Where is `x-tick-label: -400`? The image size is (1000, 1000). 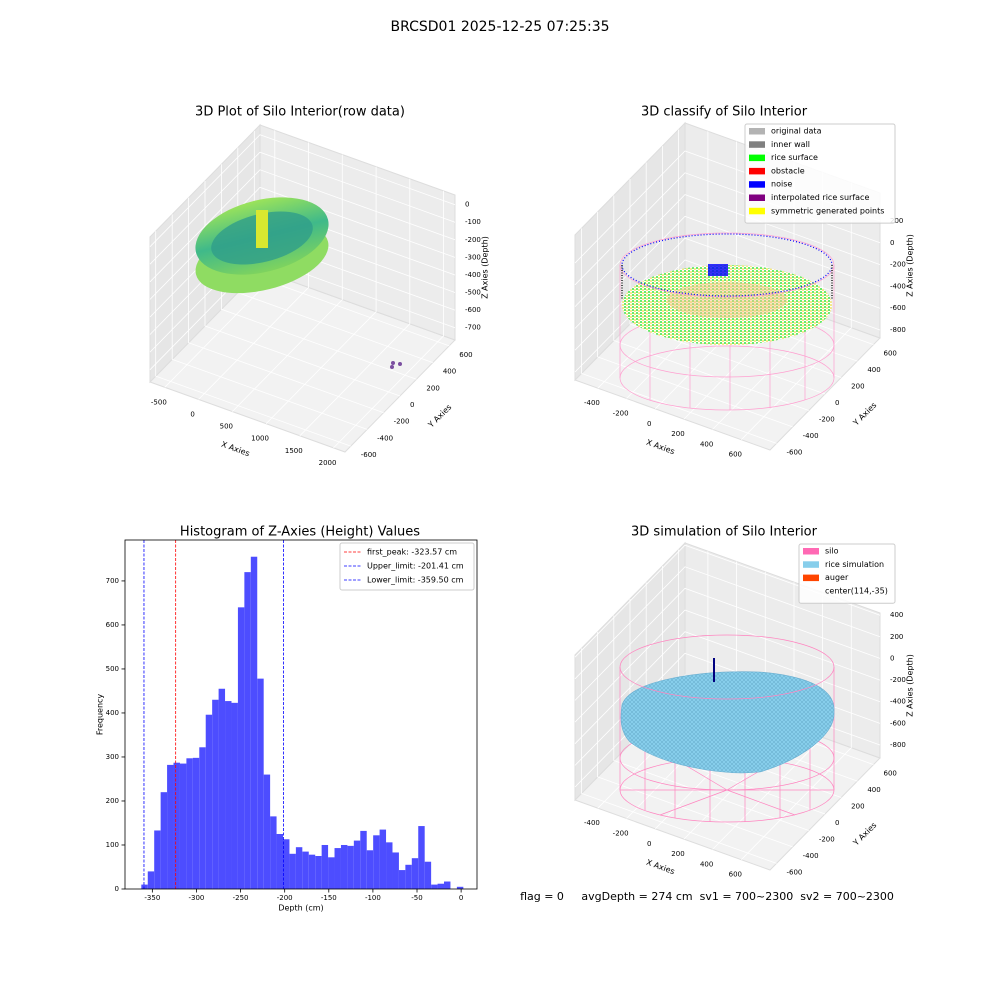
x-tick-label: -400 is located at coordinates (592, 823).